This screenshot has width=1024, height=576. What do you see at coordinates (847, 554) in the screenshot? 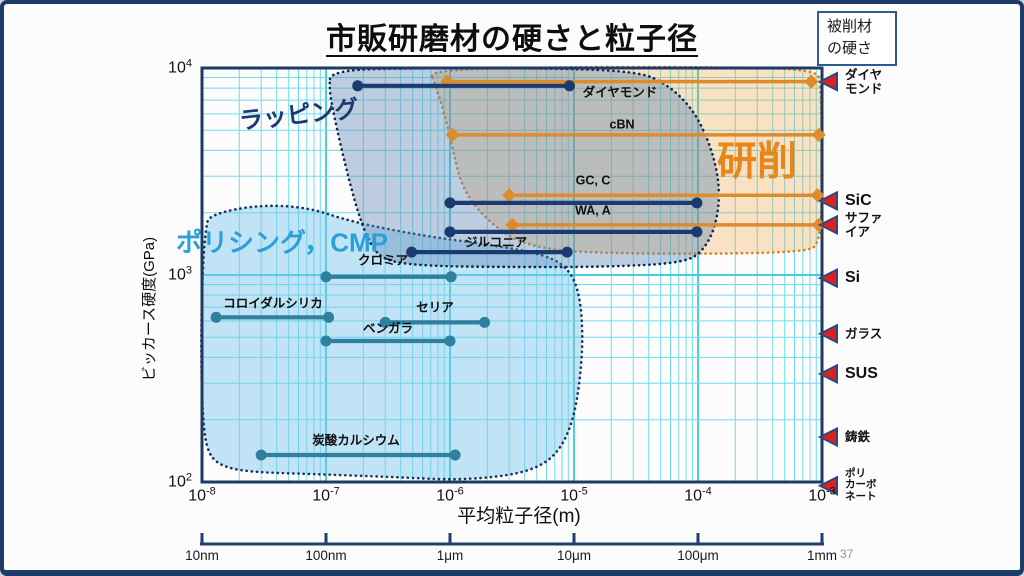
I see `page-number: 37` at bounding box center [847, 554].